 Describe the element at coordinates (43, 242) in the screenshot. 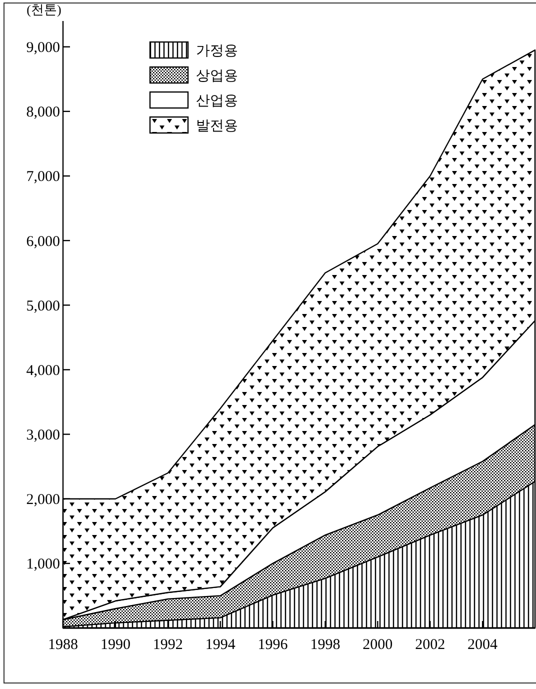

I see `y-tick-label: 6,000` at that location.